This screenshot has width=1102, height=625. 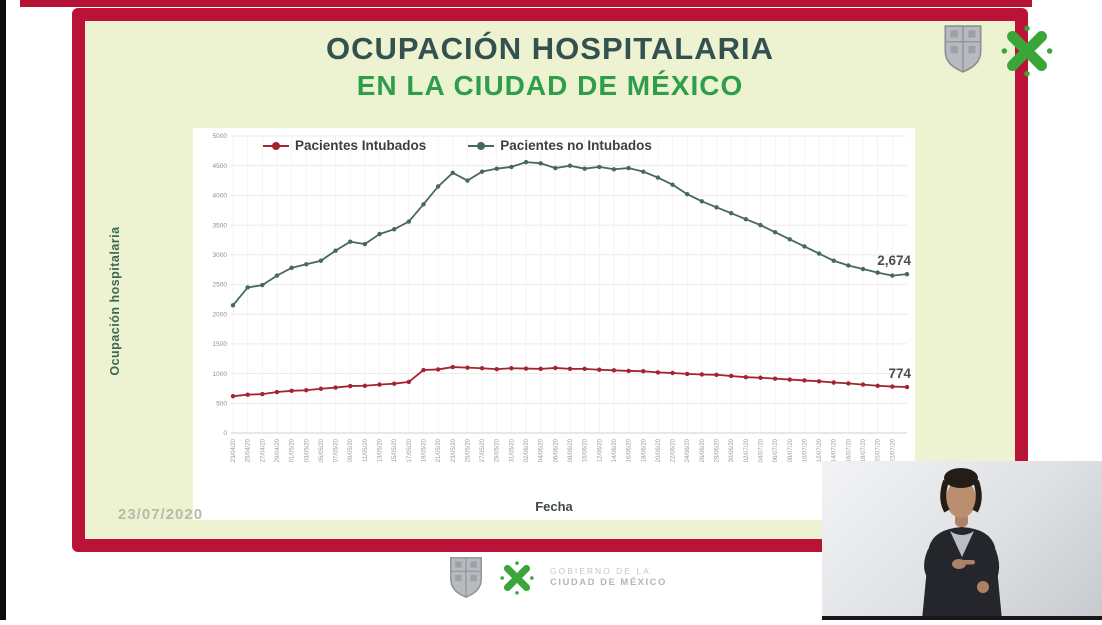 What do you see at coordinates (608, 582) in the screenshot?
I see `footer-gov-line2: CIUDAD DE MÉXICO` at bounding box center [608, 582].